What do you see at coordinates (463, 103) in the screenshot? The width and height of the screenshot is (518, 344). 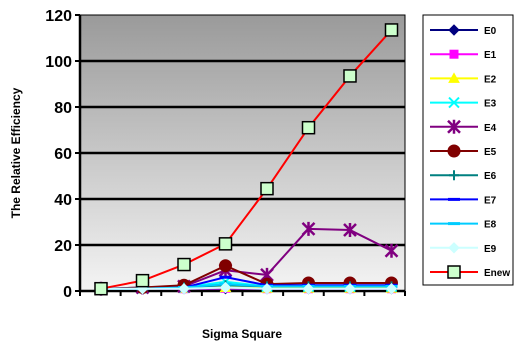 I see `legend-item-E3: E3` at bounding box center [463, 103].